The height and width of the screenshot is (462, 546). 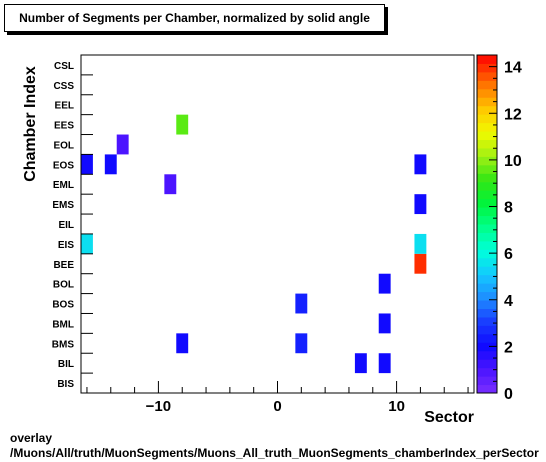 What do you see at coordinates (508, 254) in the screenshot?
I see `z-tick-label: 6` at bounding box center [508, 254].